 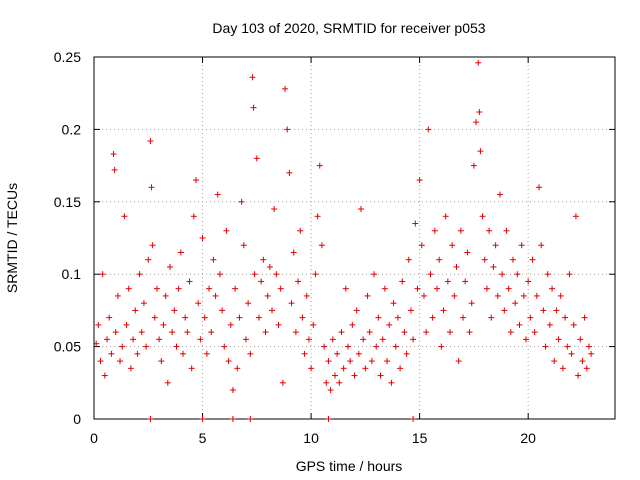 I want to click on y-tick-label: 0.05, so click(x=67, y=347).